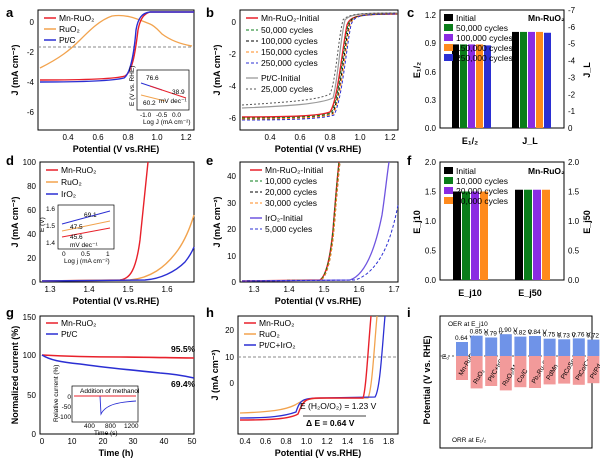 Image resolution: width=600 pixels, height=459 pixels. What do you see at coordinates (587, 70) in the screenshot?
I see `ylabel-c-right: J_L` at bounding box center [587, 70].